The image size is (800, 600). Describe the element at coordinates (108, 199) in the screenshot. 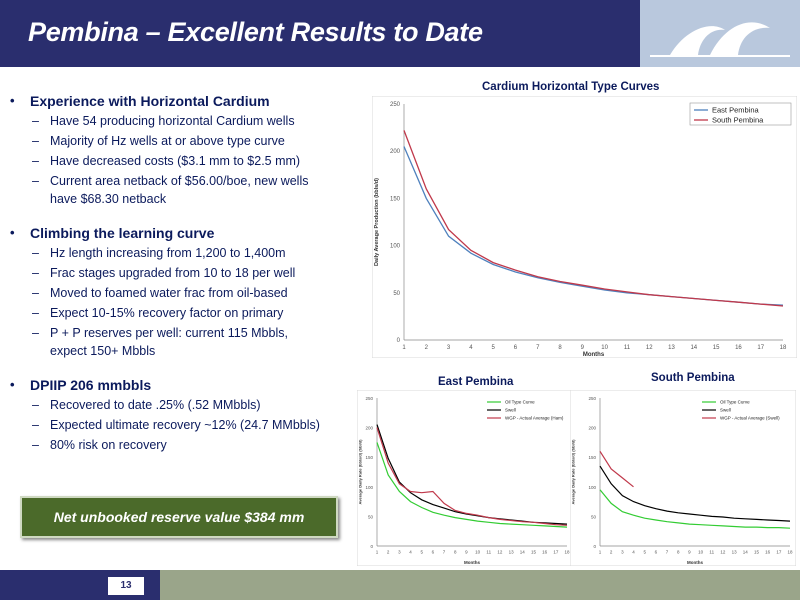

I see `bullet-item-continued: have $68.30 netback` at that location.